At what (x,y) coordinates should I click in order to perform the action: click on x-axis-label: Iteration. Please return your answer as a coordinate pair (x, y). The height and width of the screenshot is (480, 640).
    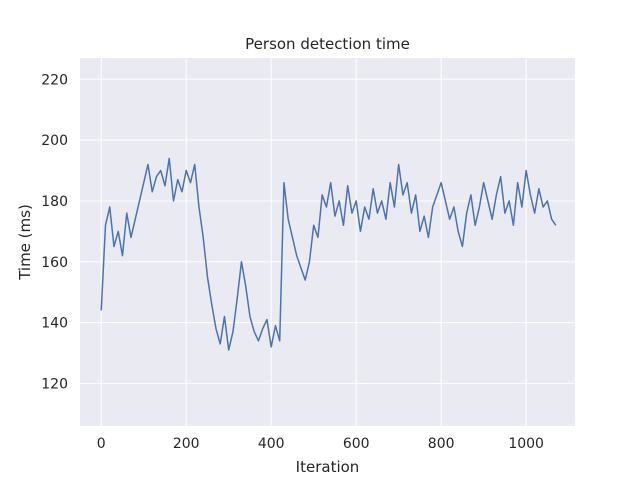
    Looking at the image, I should click on (328, 467).